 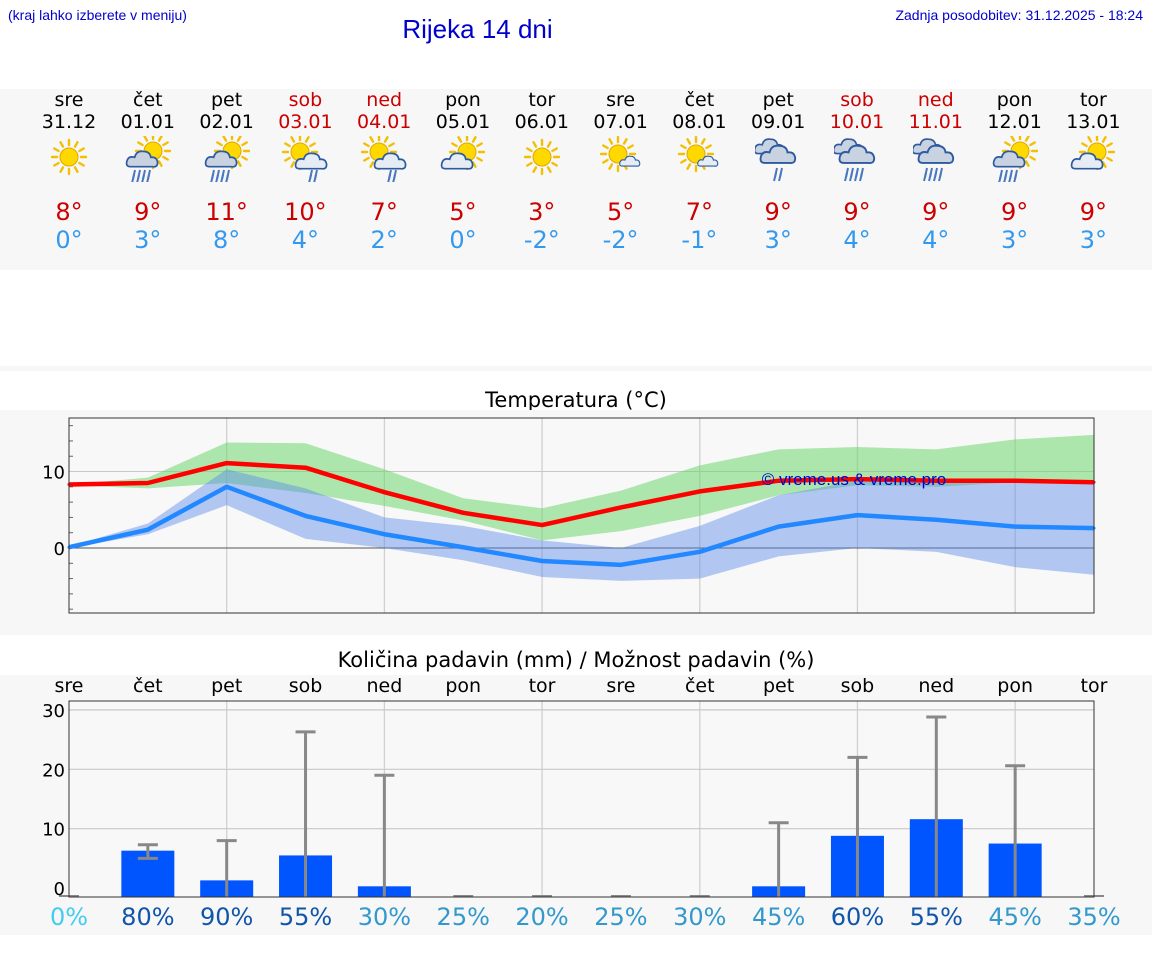 I want to click on forecast-day: ned 04.01 7° 2°, so click(x=384, y=171).